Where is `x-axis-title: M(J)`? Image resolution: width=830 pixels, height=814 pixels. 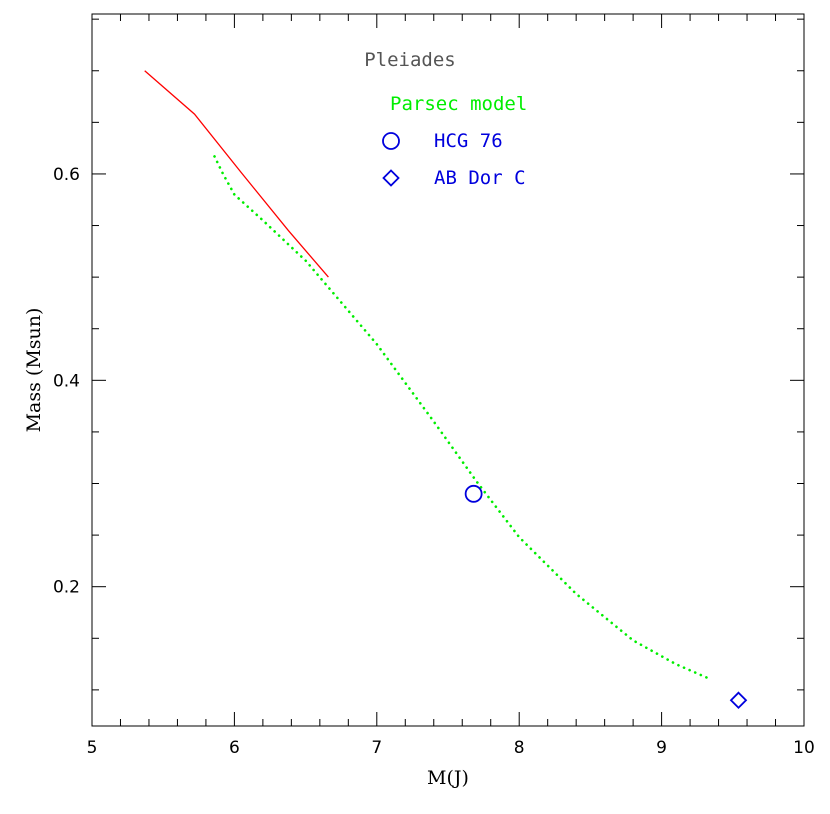
x-axis-title: M(J) is located at coordinates (448, 778).